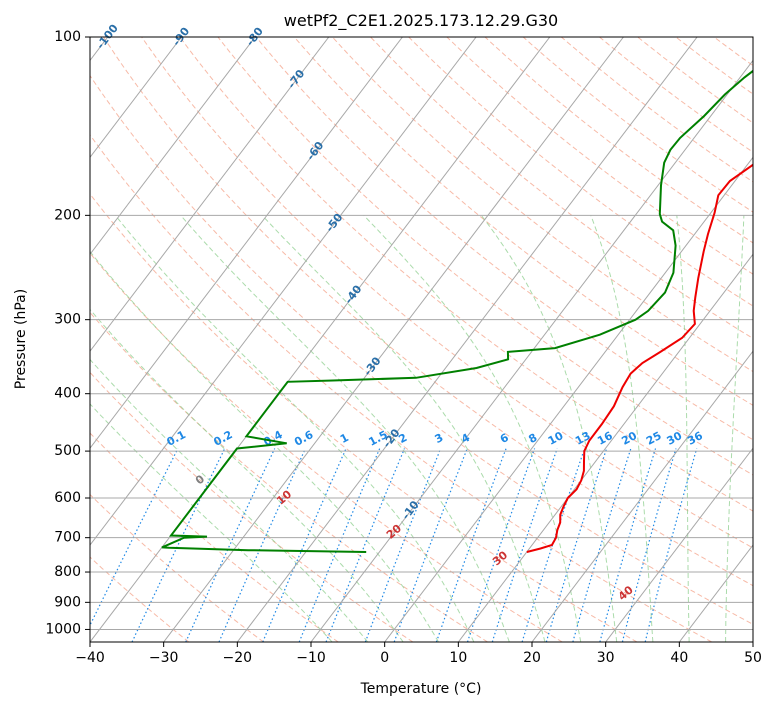  I want to click on x-tick-label: −20, so click(238, 658).